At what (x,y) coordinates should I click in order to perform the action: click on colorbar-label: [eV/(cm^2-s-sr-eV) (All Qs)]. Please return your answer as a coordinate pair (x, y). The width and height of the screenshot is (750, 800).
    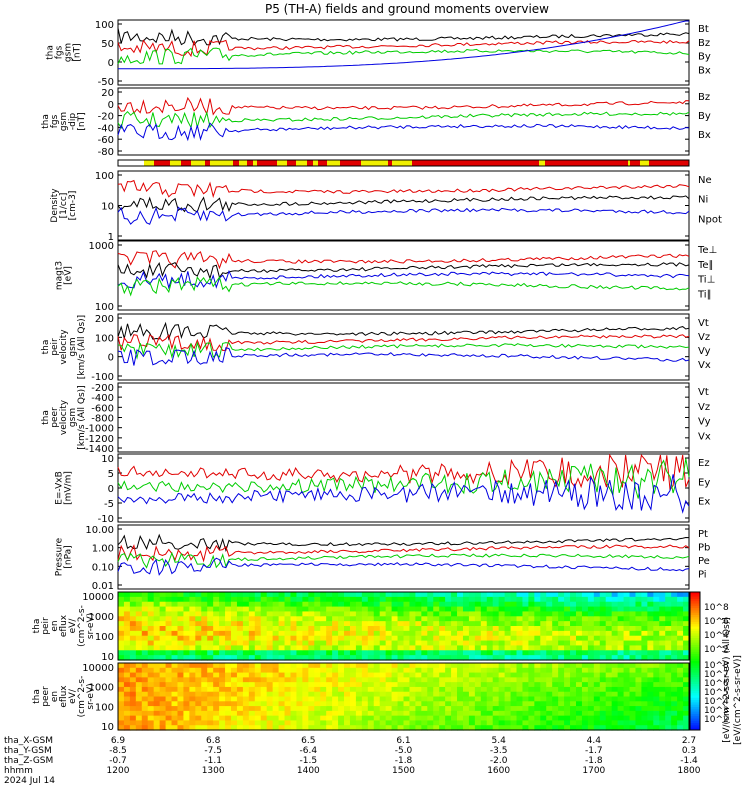
    Looking at the image, I should click on (727, 679).